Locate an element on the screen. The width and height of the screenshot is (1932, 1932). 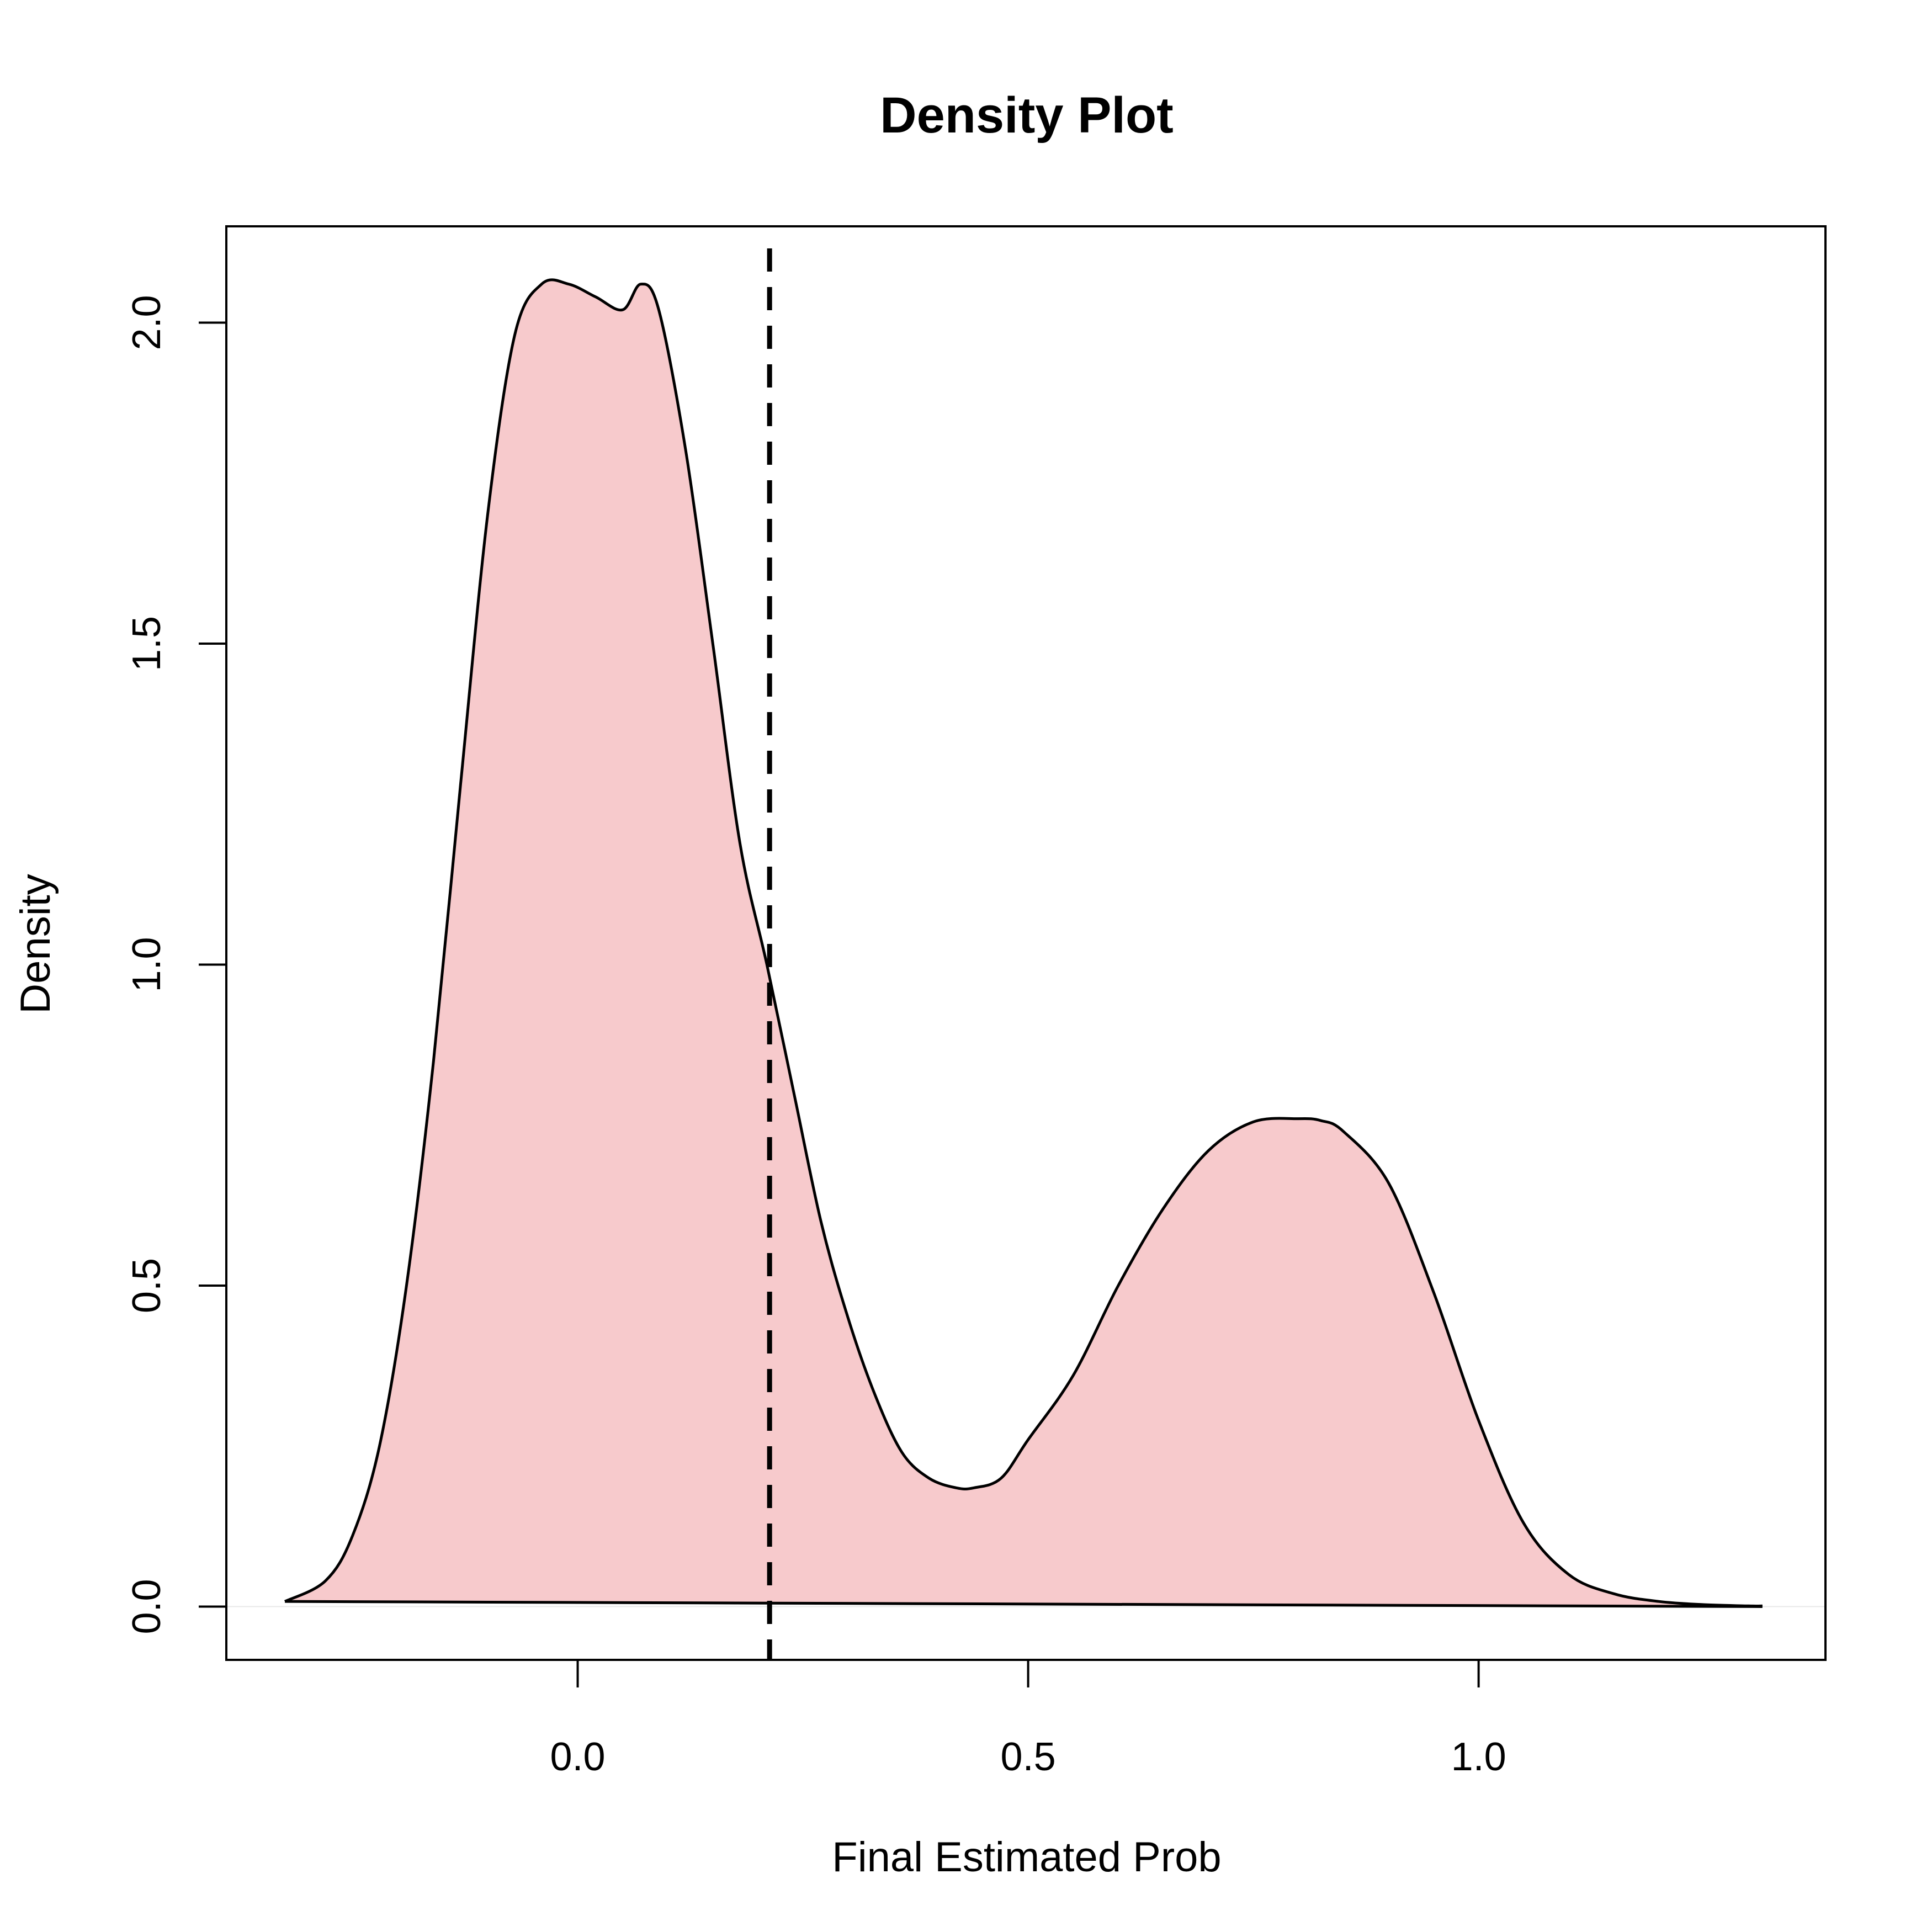
x-tick-label: 1.0 is located at coordinates (1479, 1757).